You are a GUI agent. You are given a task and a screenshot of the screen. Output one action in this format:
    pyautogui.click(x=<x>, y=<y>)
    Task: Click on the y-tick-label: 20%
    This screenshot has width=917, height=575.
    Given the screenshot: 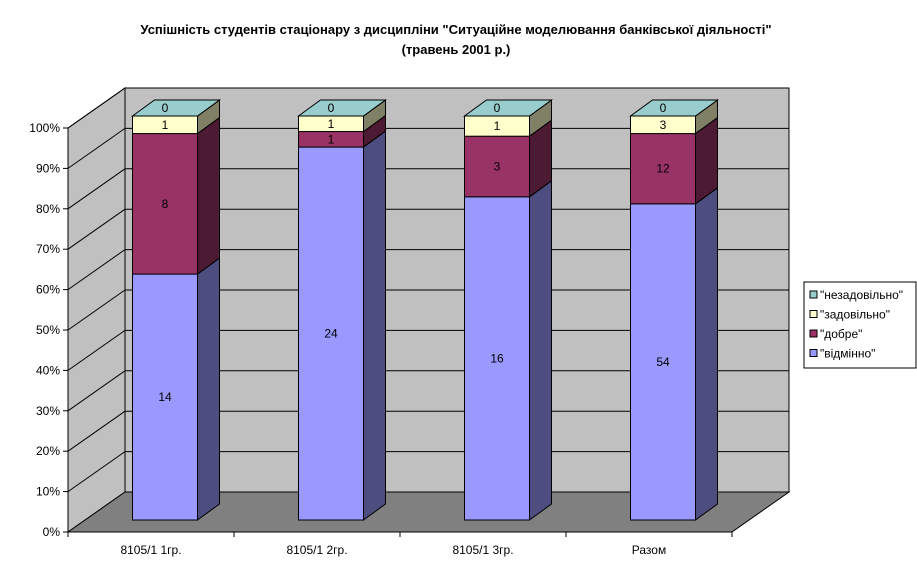 What is the action you would take?
    pyautogui.click(x=48, y=451)
    